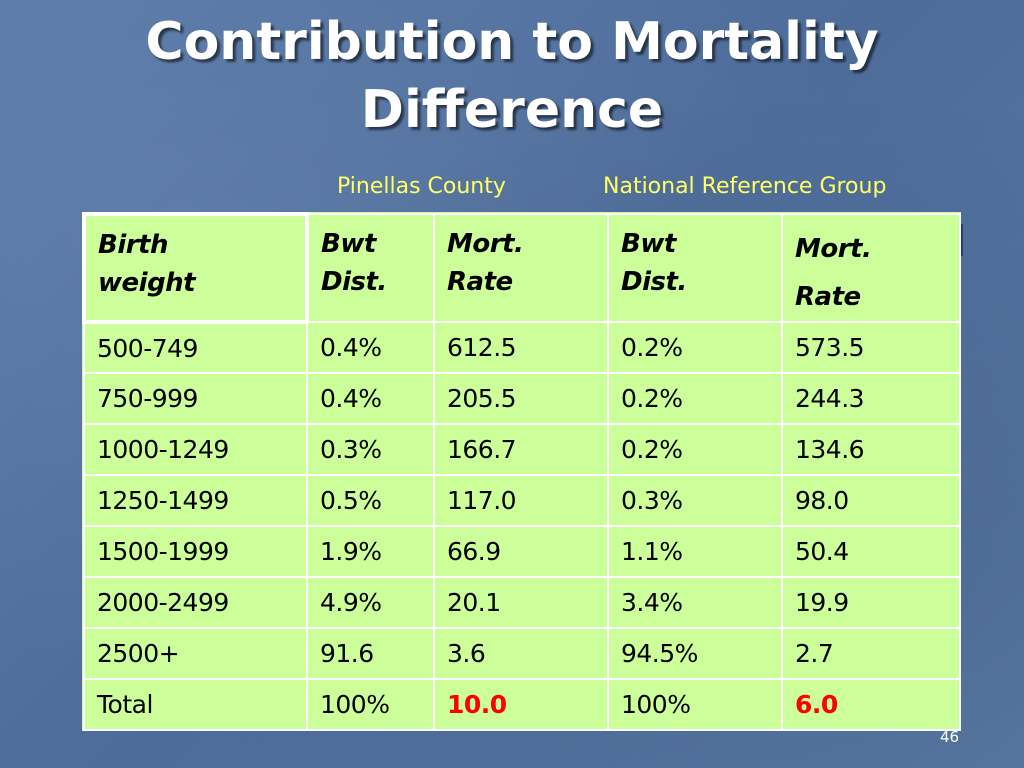  Describe the element at coordinates (370, 500) in the screenshot. I see `cell-pinellas-bwt-dist: 0.5%` at that location.